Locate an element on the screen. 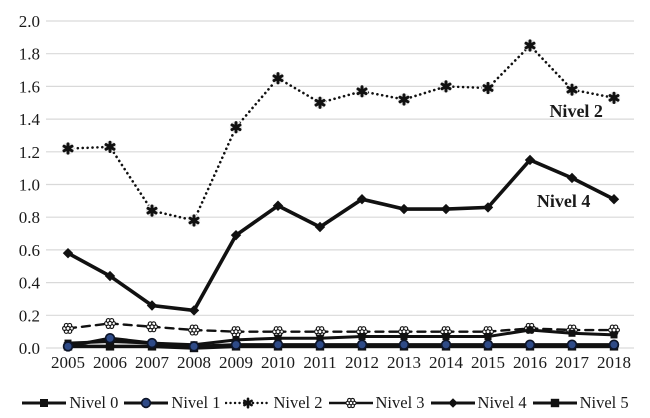 The width and height of the screenshot is (650, 418). legend-item-nivel-4: Nivel 4 is located at coordinates (478, 403).